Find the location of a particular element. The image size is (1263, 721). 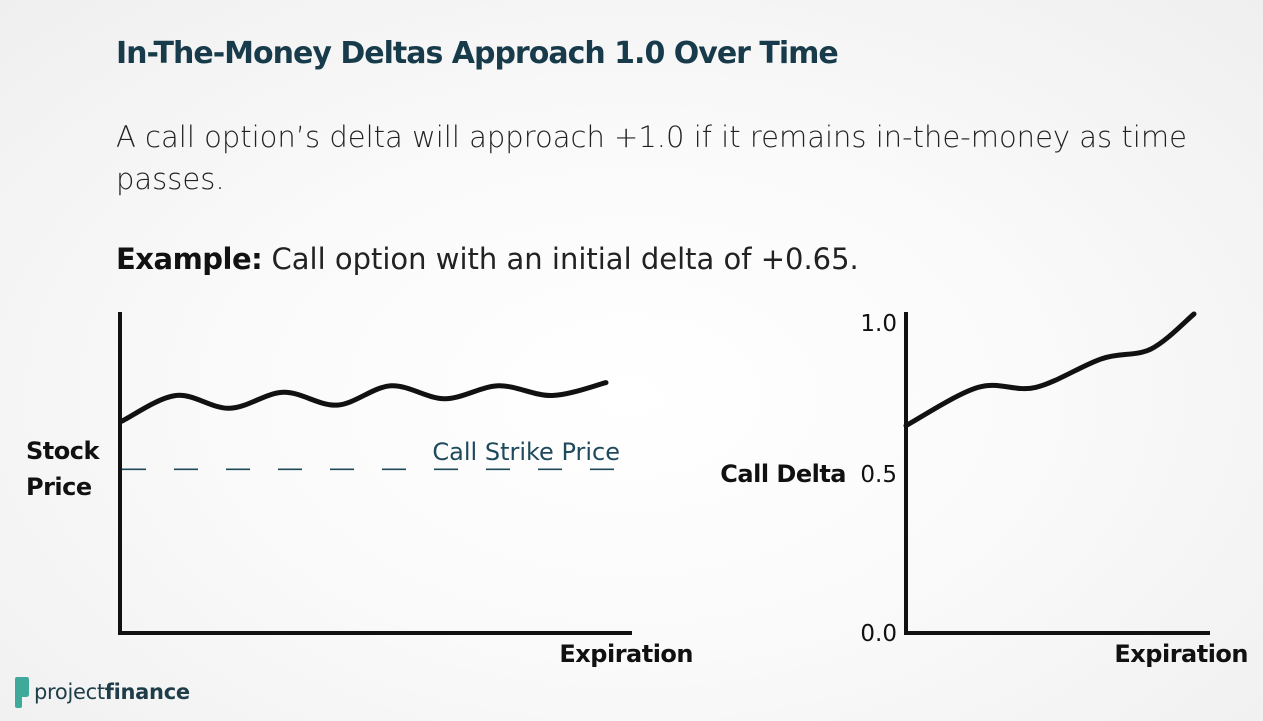

delta-tick-0-0: 0.0 is located at coordinates (878, 634).